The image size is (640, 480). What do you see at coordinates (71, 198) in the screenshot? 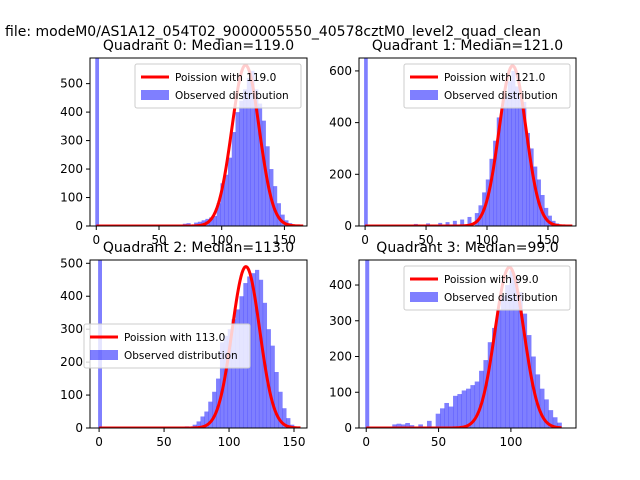
I see `y-tick-label: 100` at bounding box center [71, 198].